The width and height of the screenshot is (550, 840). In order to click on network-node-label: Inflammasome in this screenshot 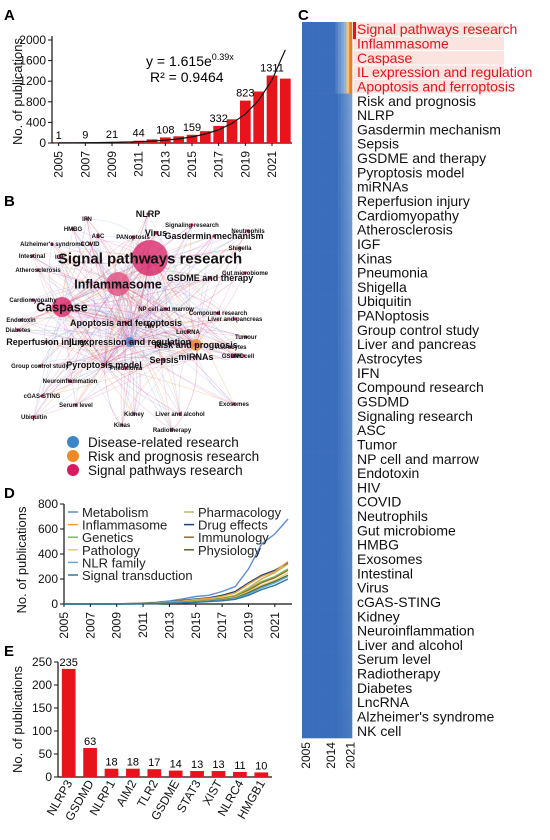, I will do `click(118, 284)`.